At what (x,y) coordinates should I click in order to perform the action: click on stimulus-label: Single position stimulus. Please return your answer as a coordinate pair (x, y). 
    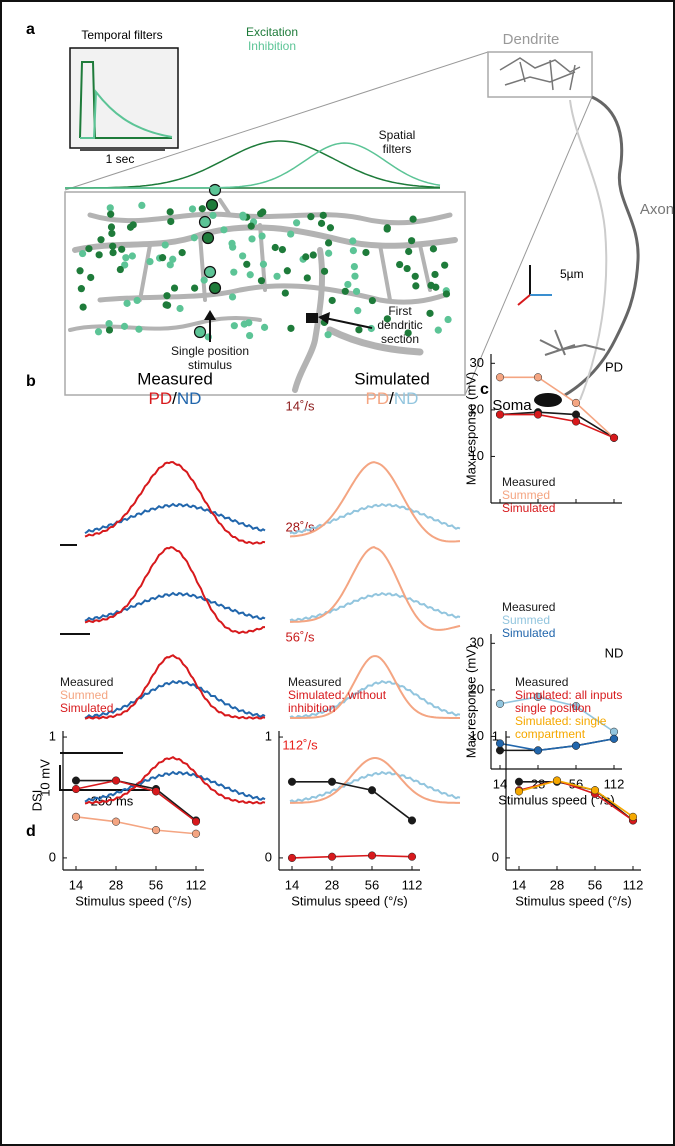
    Looking at the image, I should click on (210, 358).